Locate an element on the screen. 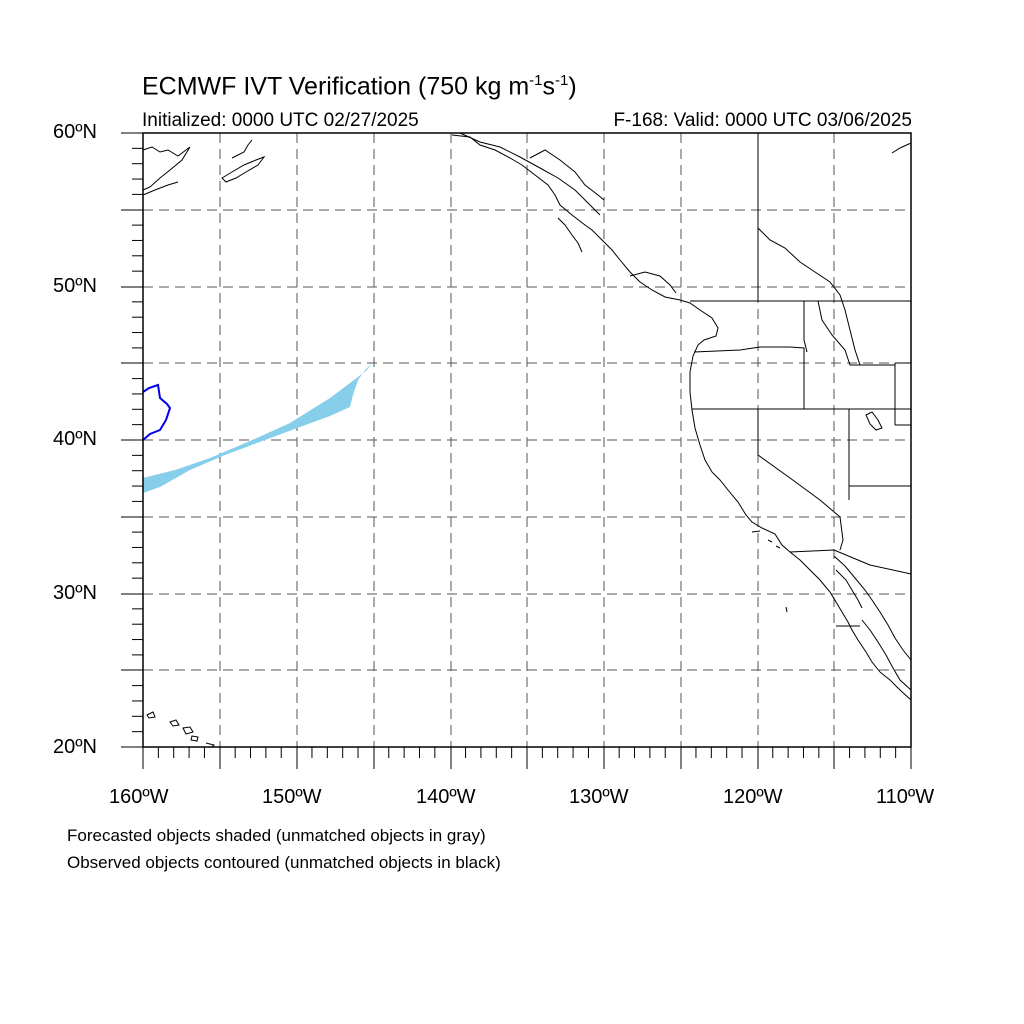 This screenshot has width=1024, height=1024. lat-label-20n: 20ºN is located at coordinates (75, 747).